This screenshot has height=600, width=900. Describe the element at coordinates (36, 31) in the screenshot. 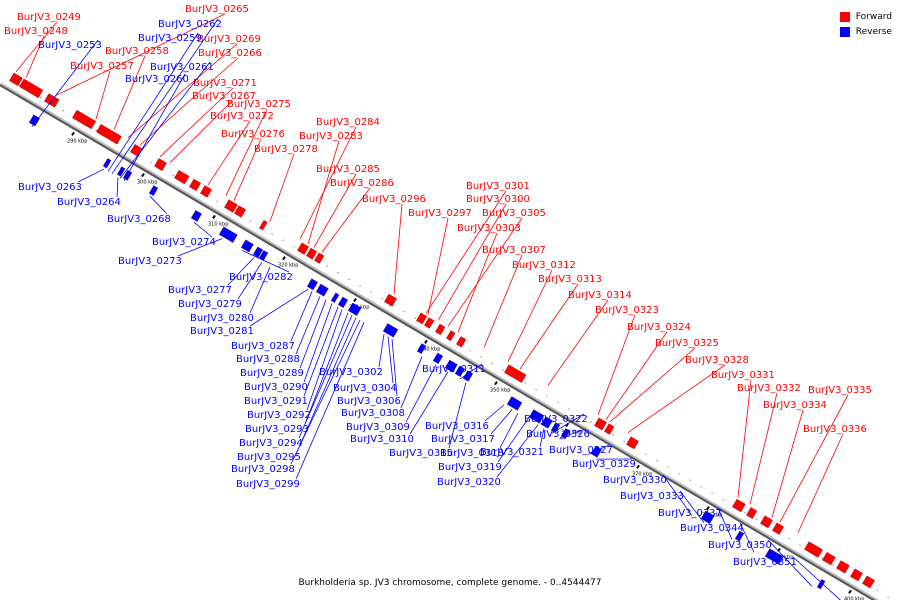

I see `gene-label: BurJV3_0248` at that location.